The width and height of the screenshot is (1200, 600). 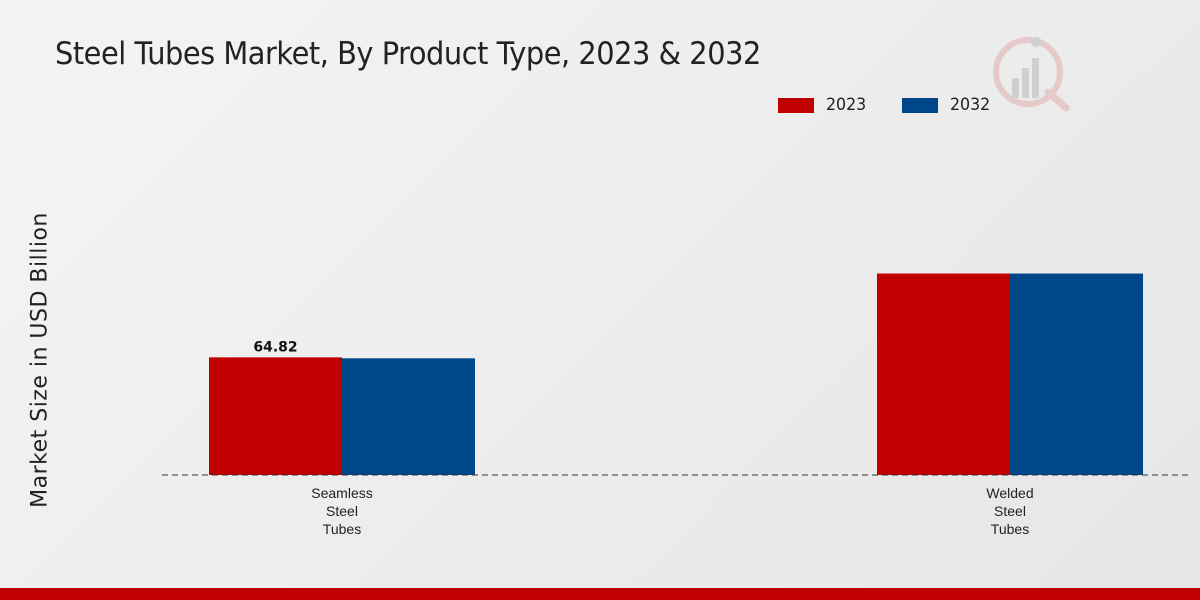 I want to click on x-tick-label-2: Welded Steel Tubes, so click(x=1009, y=511).